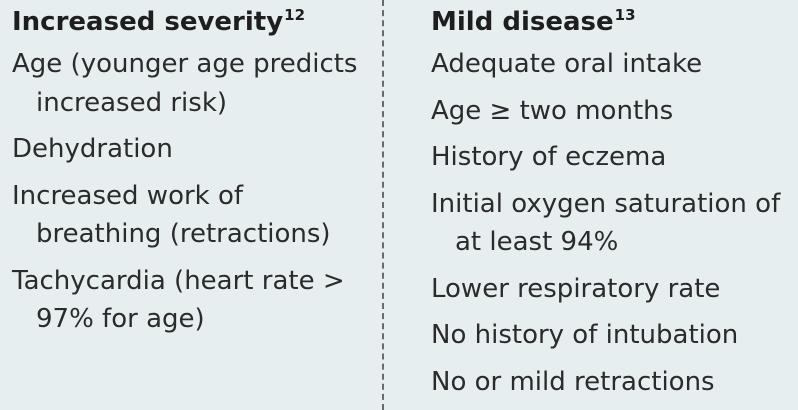 The height and width of the screenshot is (410, 798). Describe the element at coordinates (585, 335) in the screenshot. I see `list-item: No history of intubation` at that location.